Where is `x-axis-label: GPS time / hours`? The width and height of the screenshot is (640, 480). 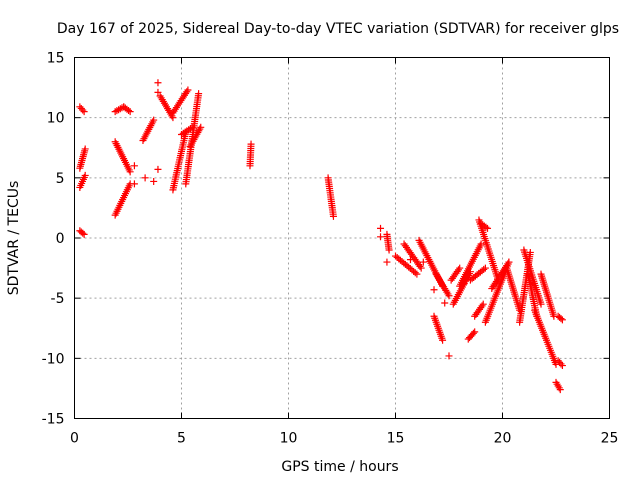
x-axis-label: GPS time / hours is located at coordinates (339, 467).